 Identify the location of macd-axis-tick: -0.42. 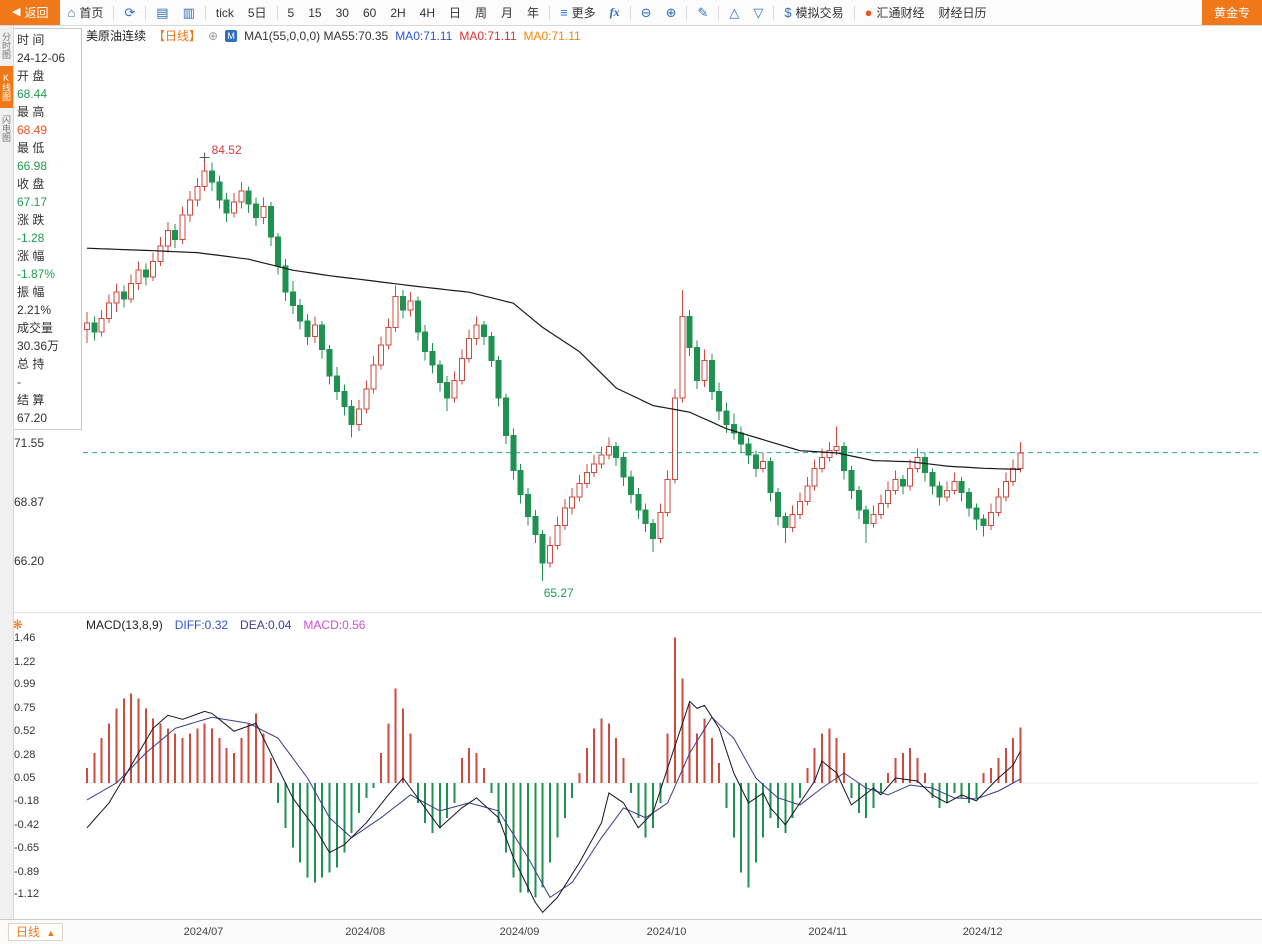
(27, 824).